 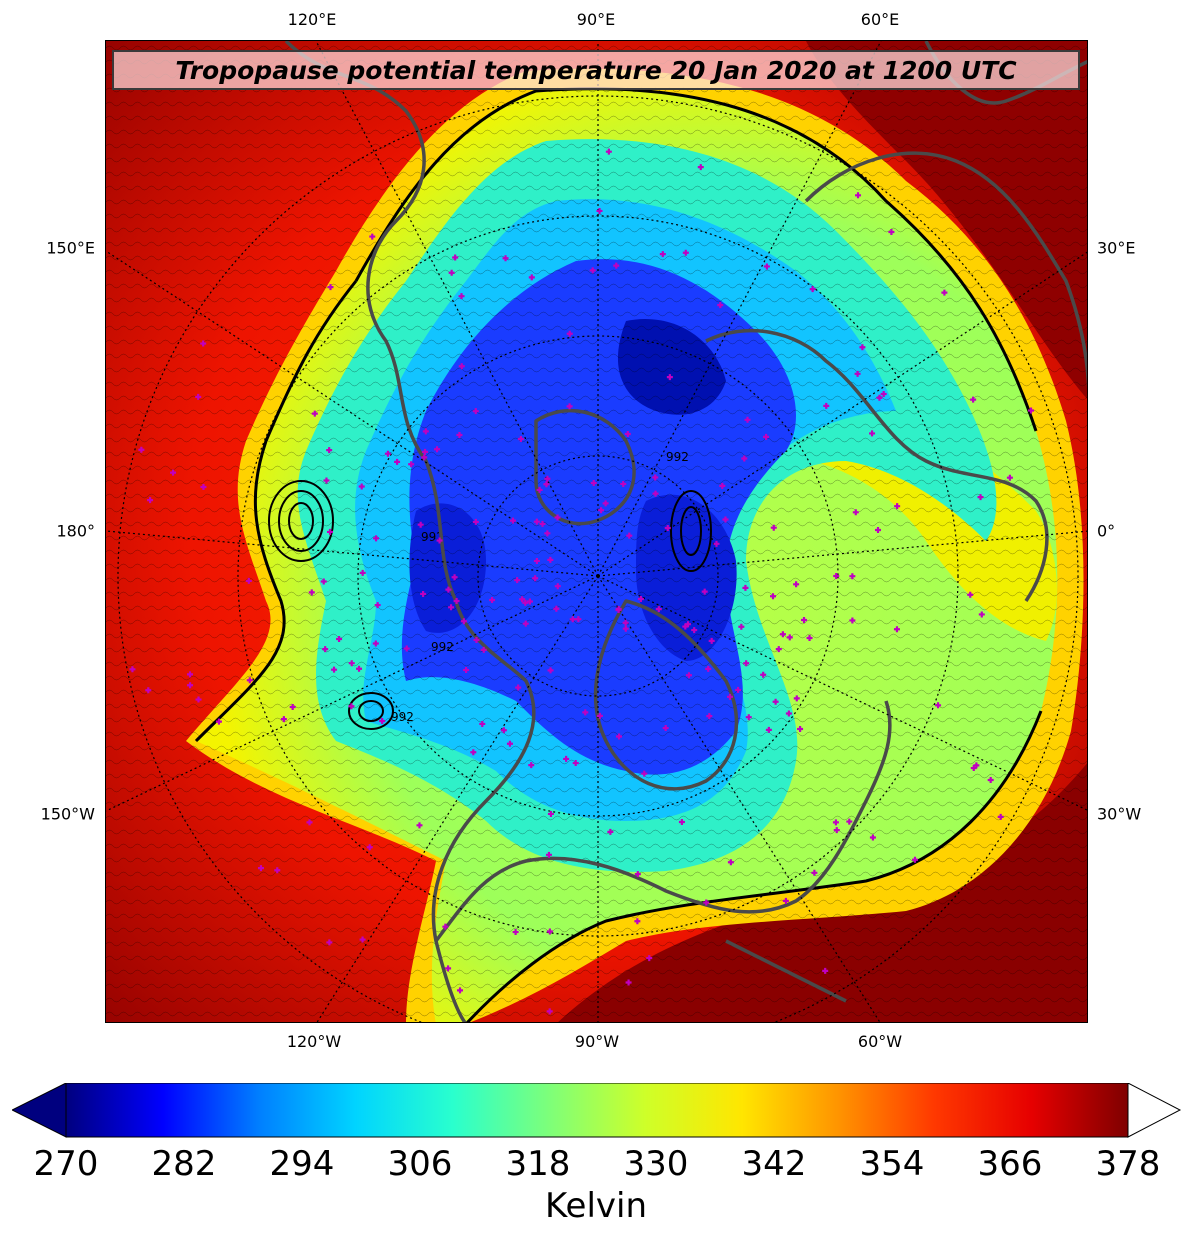 I want to click on colorbar-tick-label: 330, so click(x=656, y=1164).